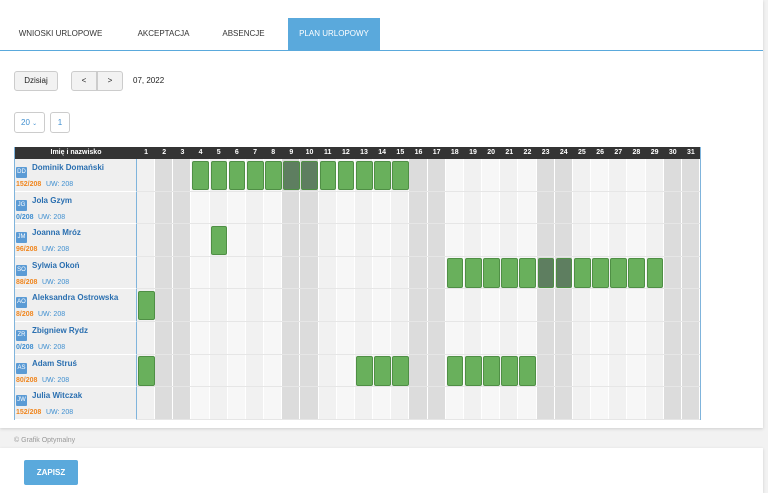 This screenshot has width=768, height=493. Describe the element at coordinates (57, 396) in the screenshot. I see `employee-name: Julia Witczak` at that location.